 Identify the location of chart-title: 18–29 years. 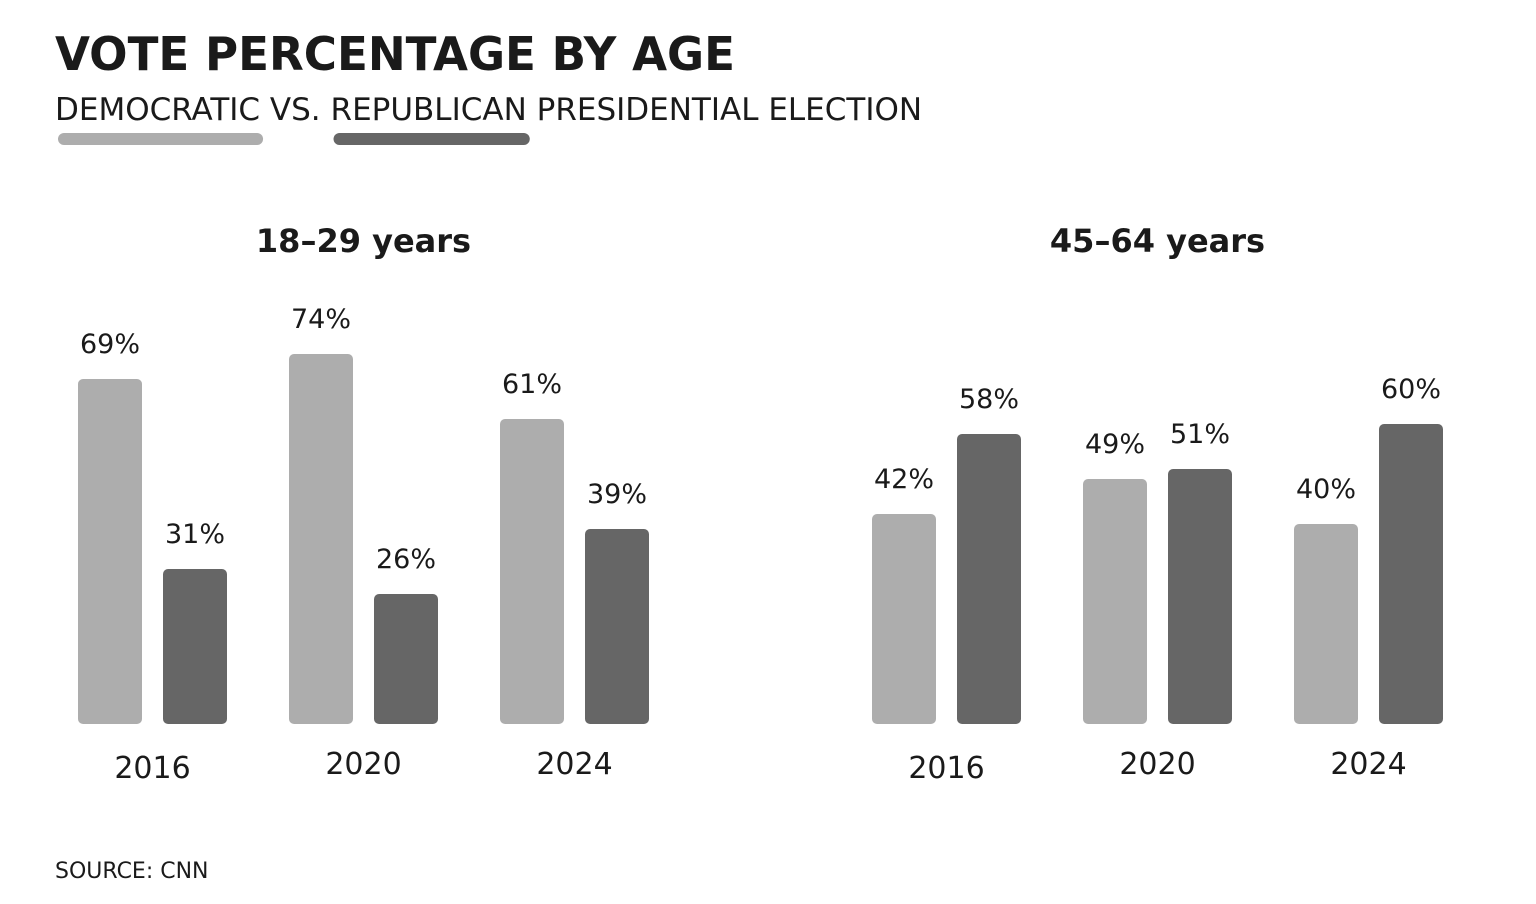
(363, 241).